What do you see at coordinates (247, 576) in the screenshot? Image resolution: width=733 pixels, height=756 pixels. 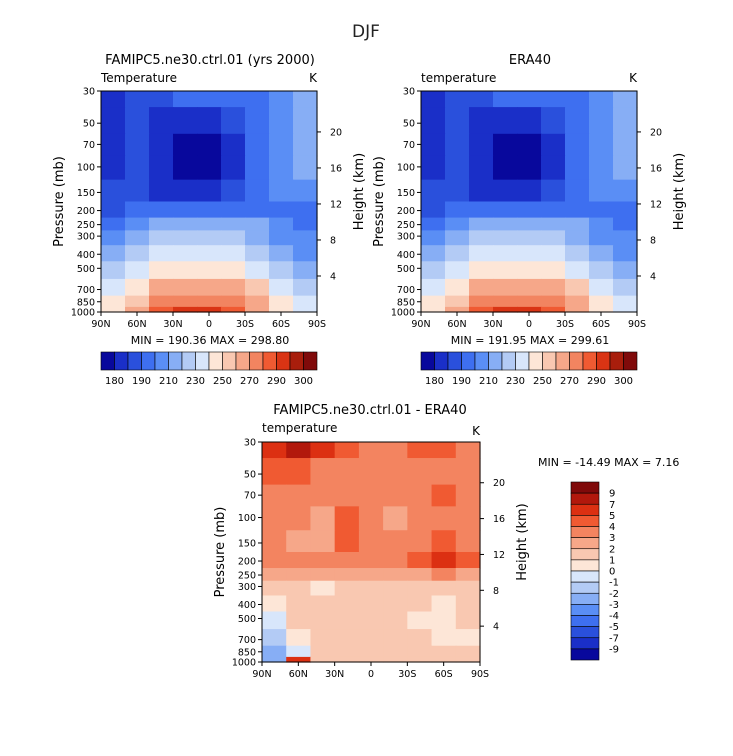 I see `y-tick-label: 250` at bounding box center [247, 576].